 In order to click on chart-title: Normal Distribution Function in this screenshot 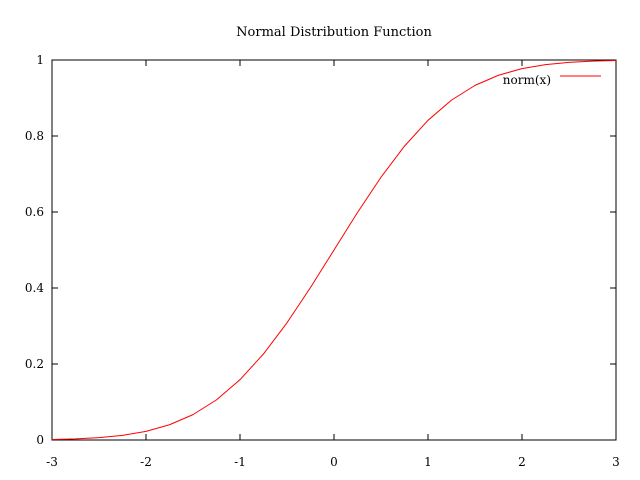, I will do `click(334, 32)`.